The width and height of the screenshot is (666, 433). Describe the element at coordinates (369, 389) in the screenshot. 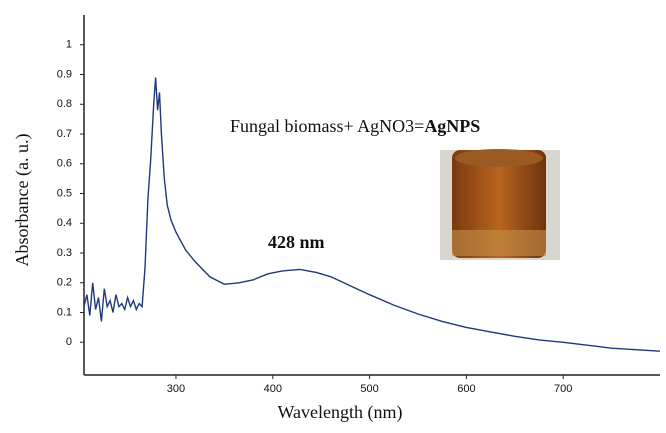

I see `x-tick-label: 500` at that location.